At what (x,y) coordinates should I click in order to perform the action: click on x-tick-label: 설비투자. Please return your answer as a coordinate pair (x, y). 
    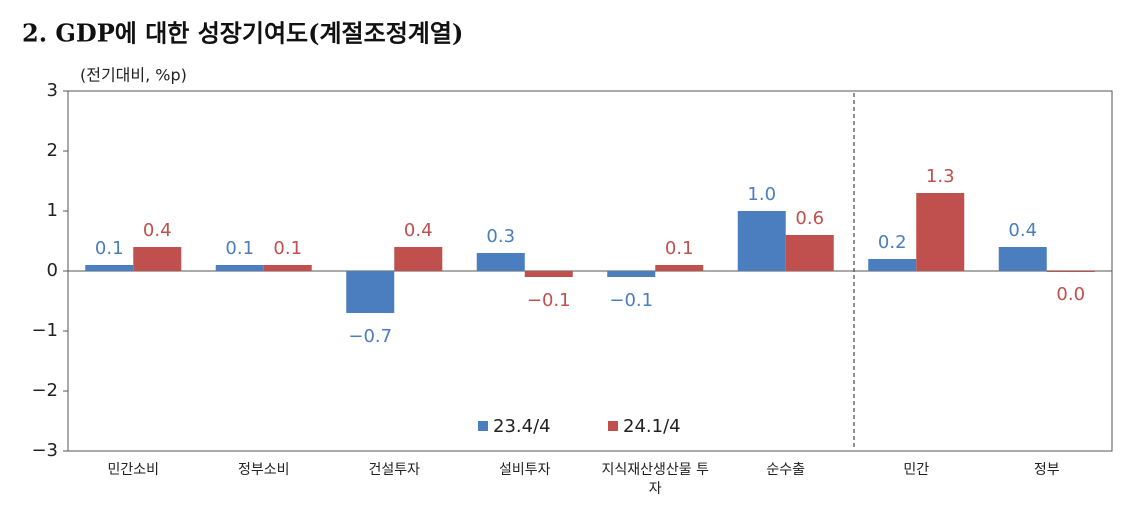
    Looking at the image, I should click on (524, 470).